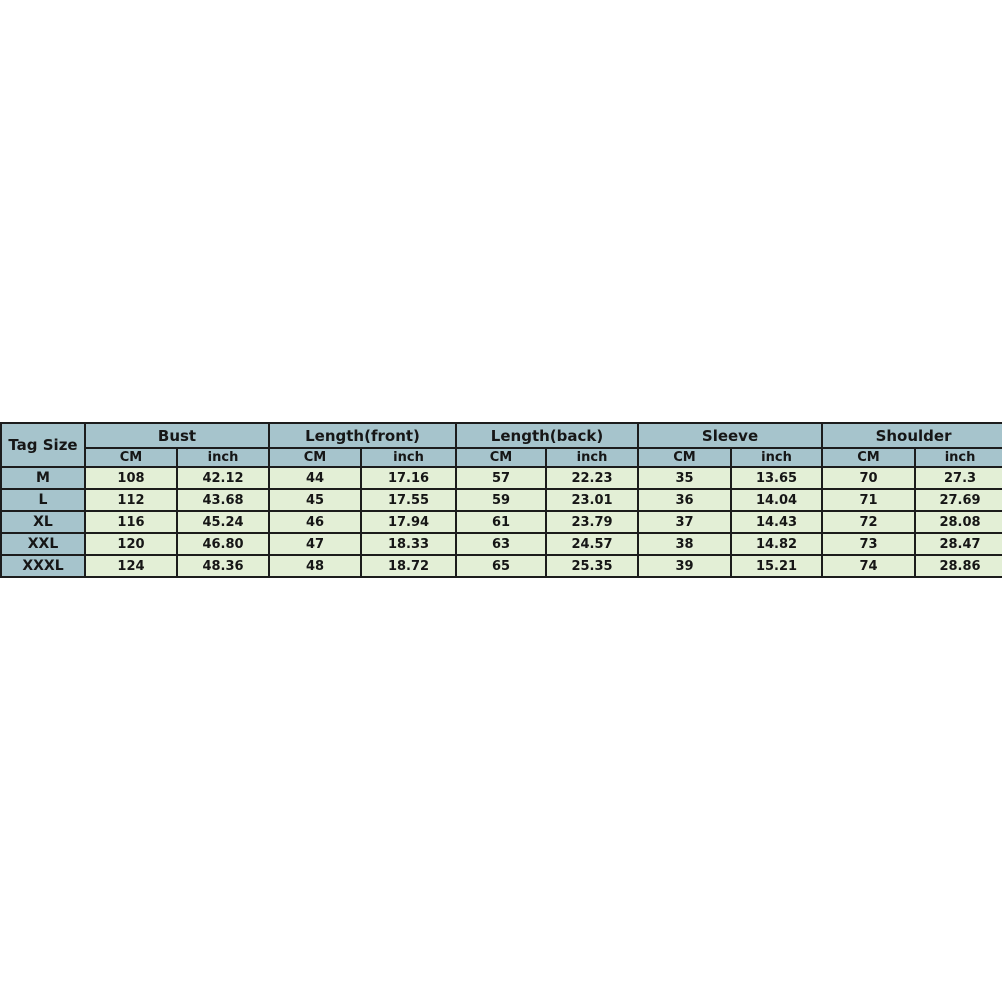 Image resolution: width=1002 pixels, height=1002 pixels. Describe the element at coordinates (592, 522) in the screenshot. I see `value-cell: 23.79` at that location.